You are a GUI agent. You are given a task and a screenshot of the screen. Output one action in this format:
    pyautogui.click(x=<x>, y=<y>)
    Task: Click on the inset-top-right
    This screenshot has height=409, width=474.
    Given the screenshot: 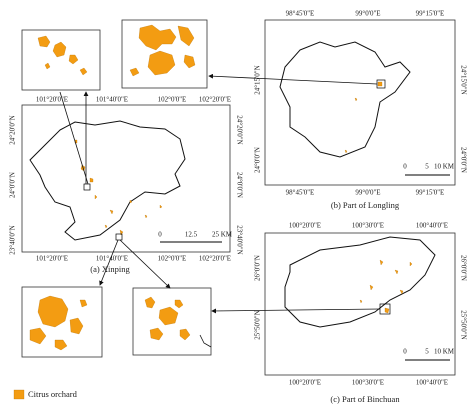 What is the action you would take?
    pyautogui.click(x=164, y=54)
    